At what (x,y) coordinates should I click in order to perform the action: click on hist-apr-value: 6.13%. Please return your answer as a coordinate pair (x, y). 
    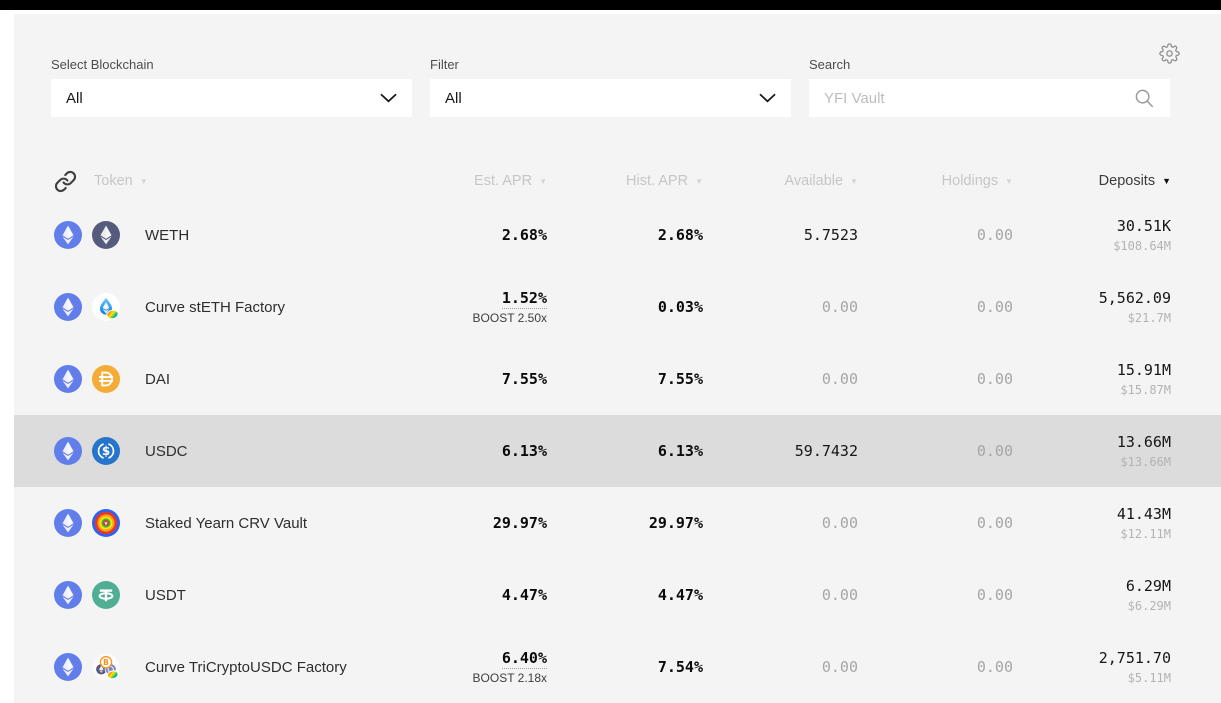
    Looking at the image, I should click on (680, 451).